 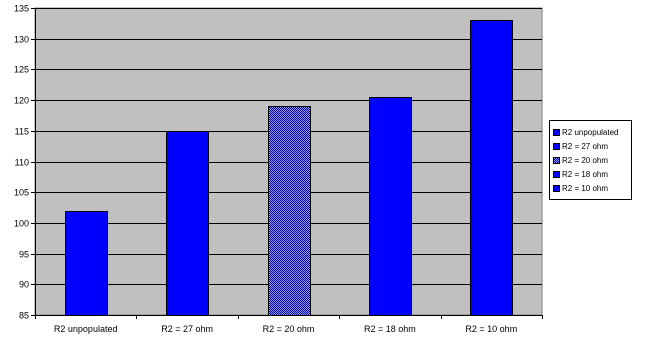 What do you see at coordinates (21, 101) in the screenshot?
I see `y-tick-label: 120` at bounding box center [21, 101].